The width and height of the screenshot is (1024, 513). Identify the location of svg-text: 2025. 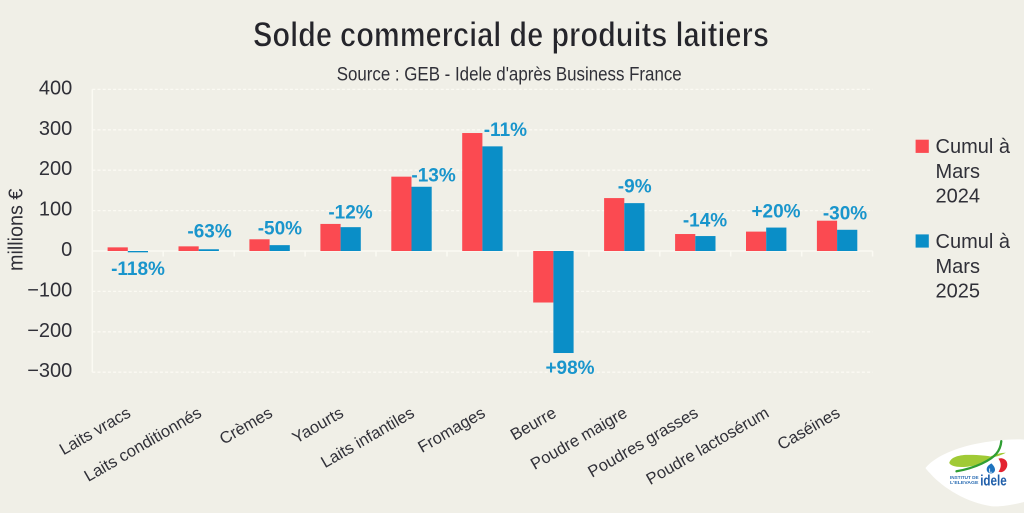
(958, 292).